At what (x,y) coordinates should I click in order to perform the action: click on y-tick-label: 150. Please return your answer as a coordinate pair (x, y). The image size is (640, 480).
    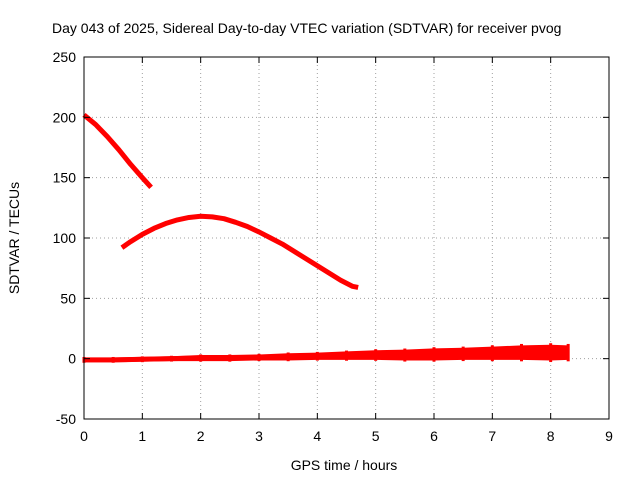
    Looking at the image, I should click on (65, 178).